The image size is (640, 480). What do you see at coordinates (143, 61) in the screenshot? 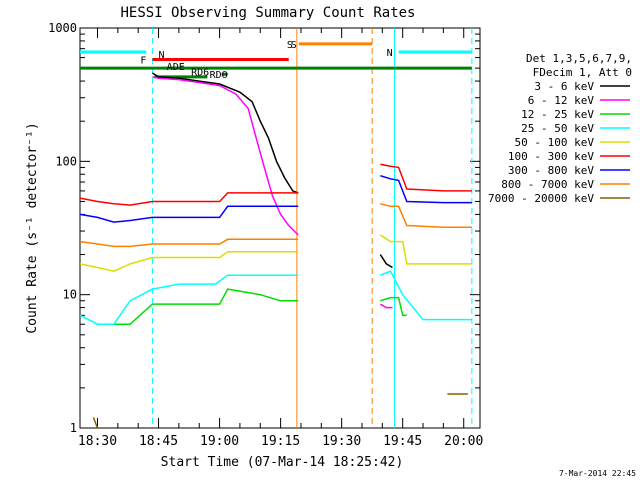
I see `flag-label: F` at bounding box center [143, 61].